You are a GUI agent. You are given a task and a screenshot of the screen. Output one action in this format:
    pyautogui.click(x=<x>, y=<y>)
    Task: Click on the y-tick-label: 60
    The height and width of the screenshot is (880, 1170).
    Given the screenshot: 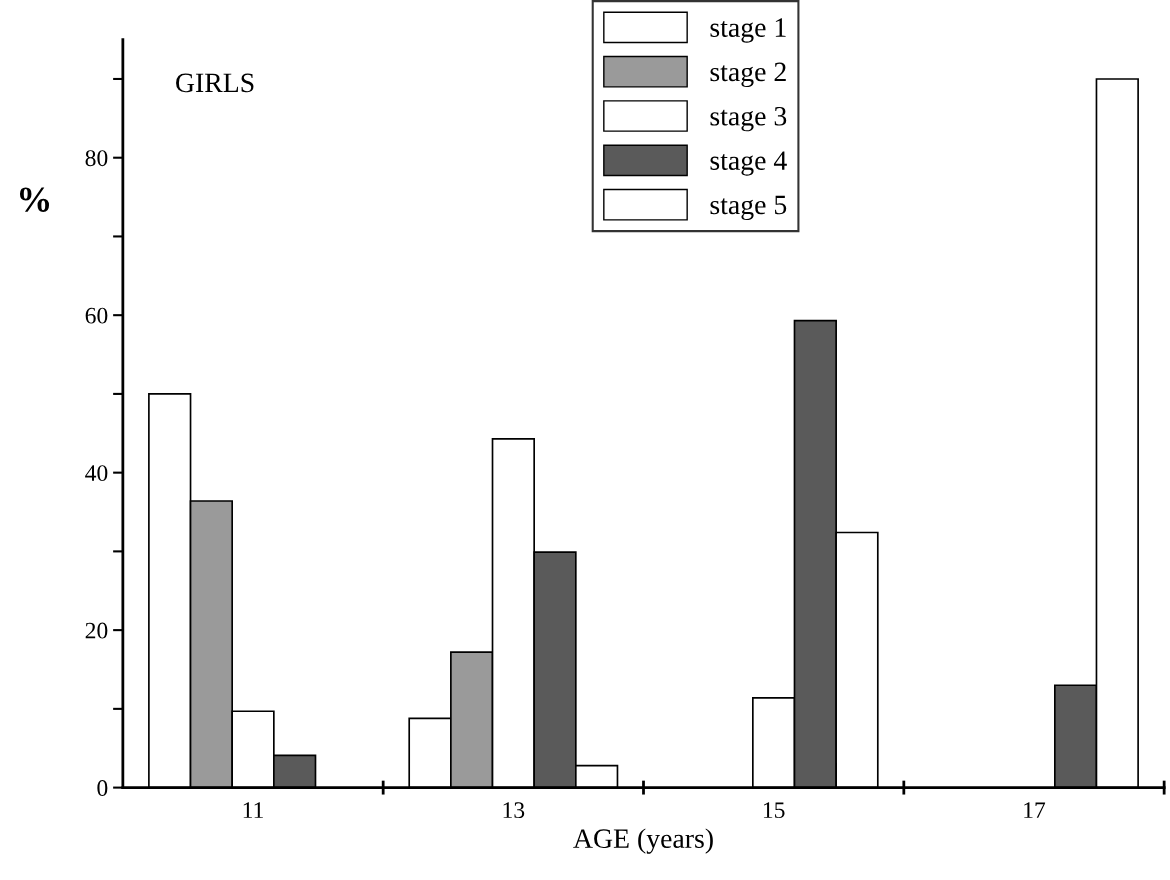 What is the action you would take?
    pyautogui.click(x=96, y=315)
    